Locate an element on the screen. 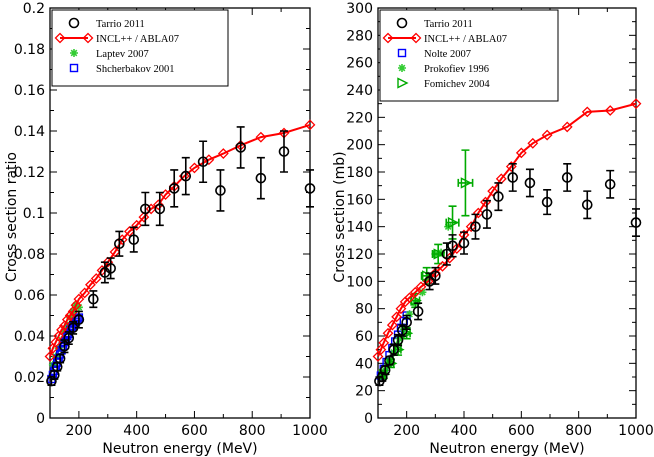 Image resolution: width=654 pixels, height=457 pixels. y-tick-label: 220 is located at coordinates (359, 118).